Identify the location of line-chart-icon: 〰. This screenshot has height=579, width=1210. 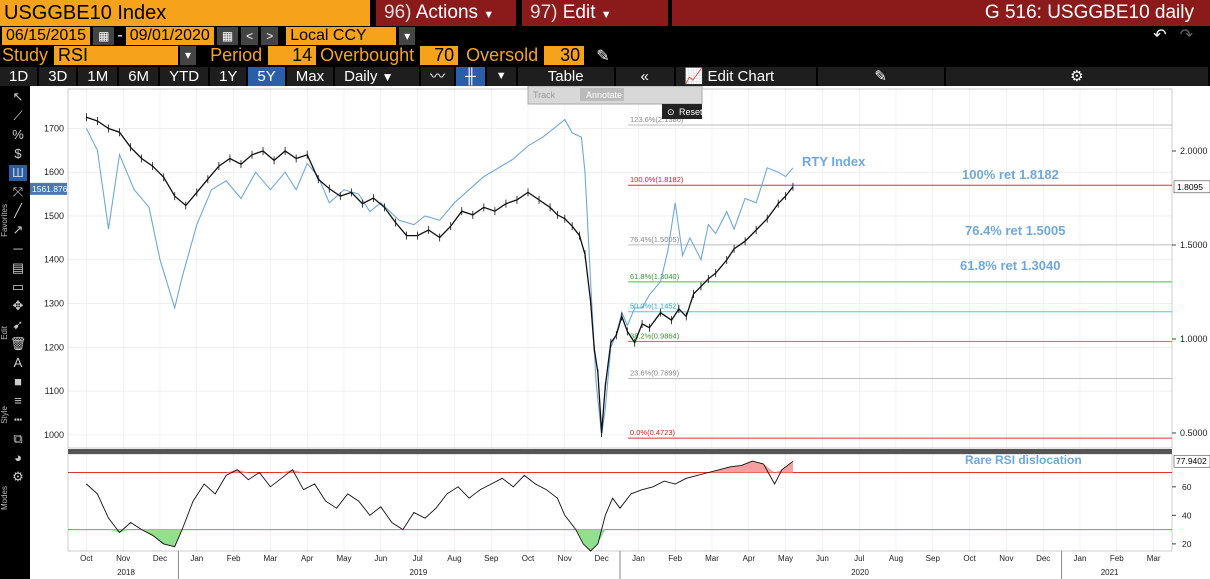
(438, 76).